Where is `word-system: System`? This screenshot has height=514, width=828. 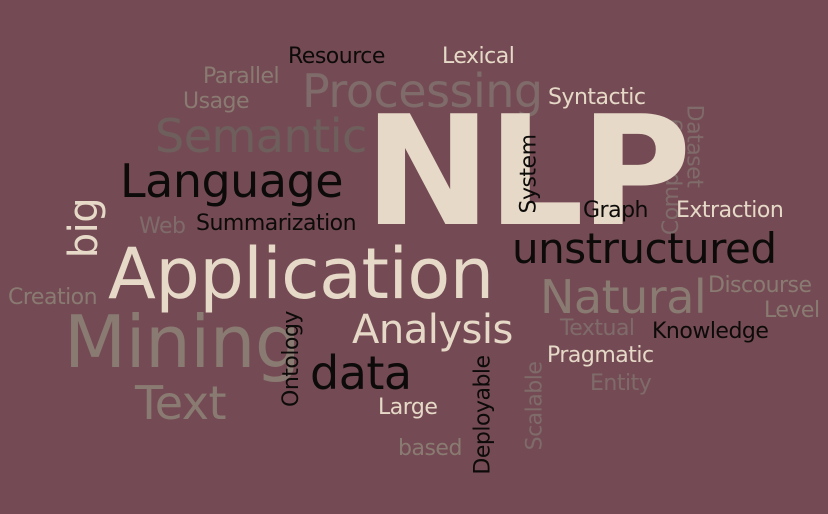
word-system: System is located at coordinates (529, 174).